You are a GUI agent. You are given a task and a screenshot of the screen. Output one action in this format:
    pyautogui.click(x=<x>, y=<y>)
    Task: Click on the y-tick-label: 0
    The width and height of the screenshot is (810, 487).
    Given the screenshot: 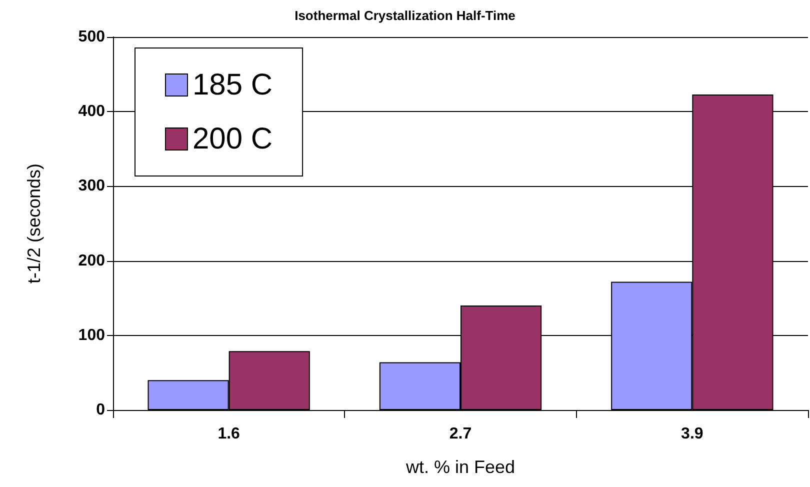 What is the action you would take?
    pyautogui.click(x=101, y=410)
    